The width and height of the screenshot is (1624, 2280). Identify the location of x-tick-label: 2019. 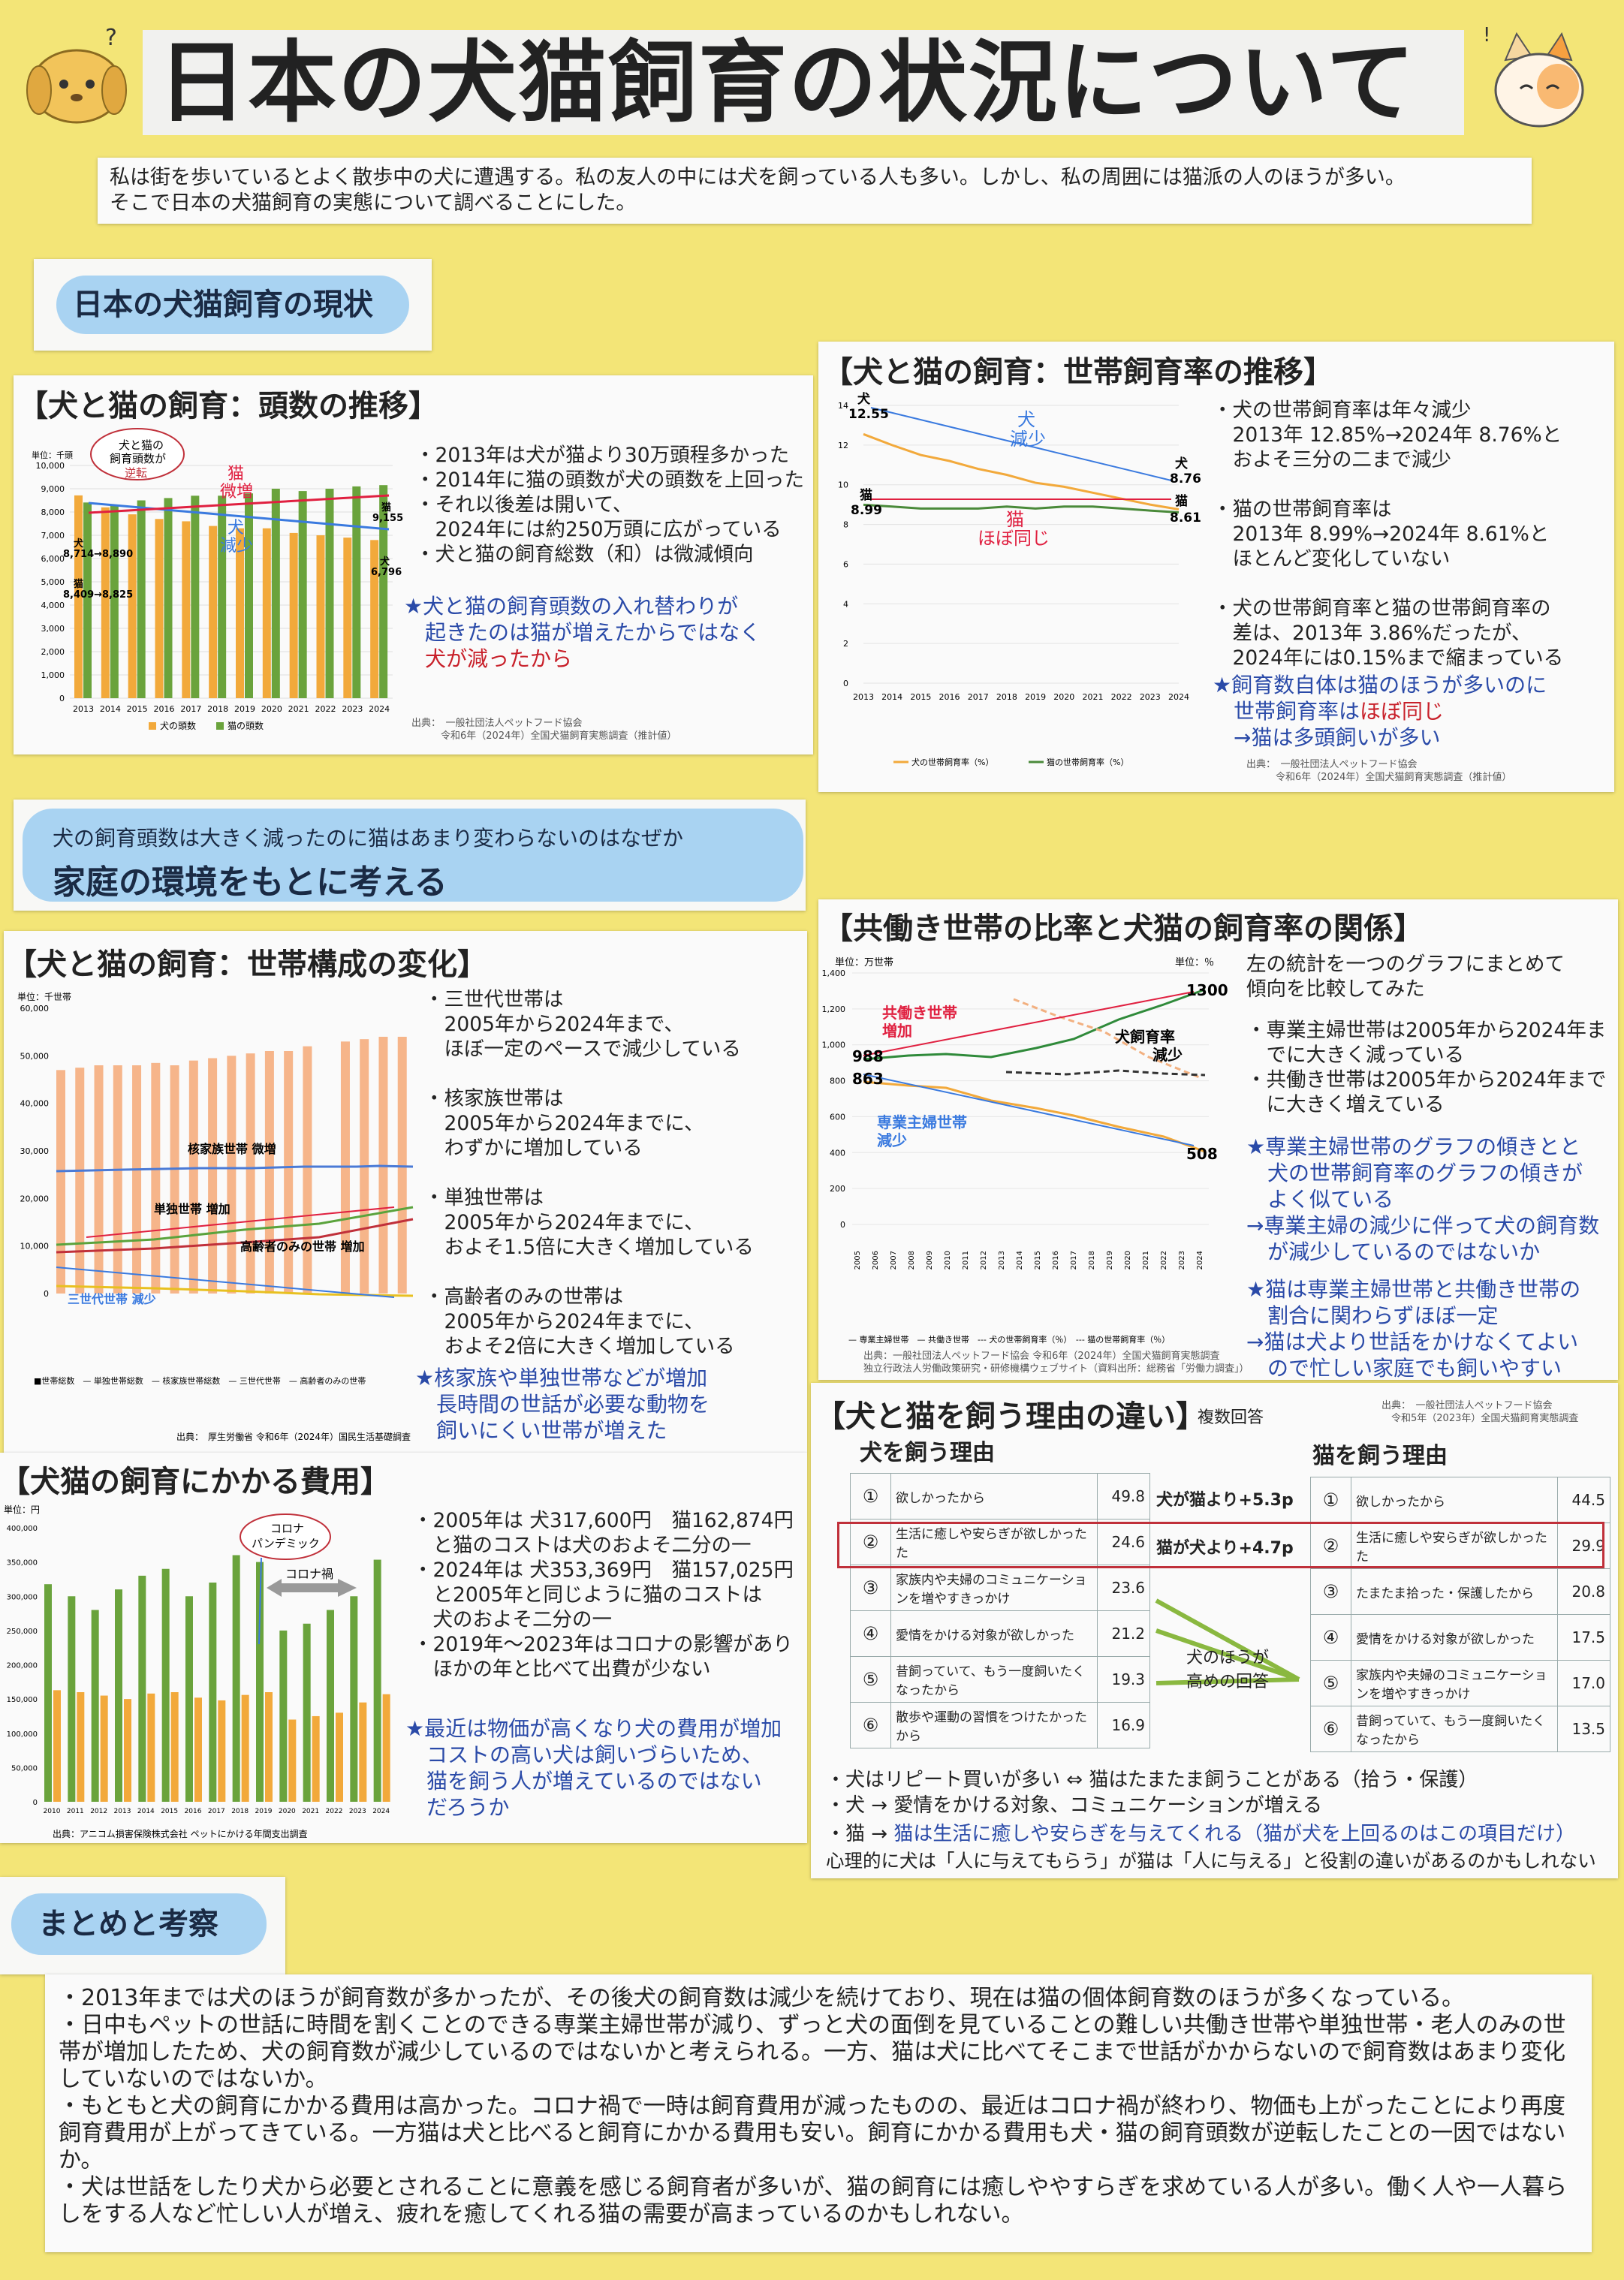
(244, 709).